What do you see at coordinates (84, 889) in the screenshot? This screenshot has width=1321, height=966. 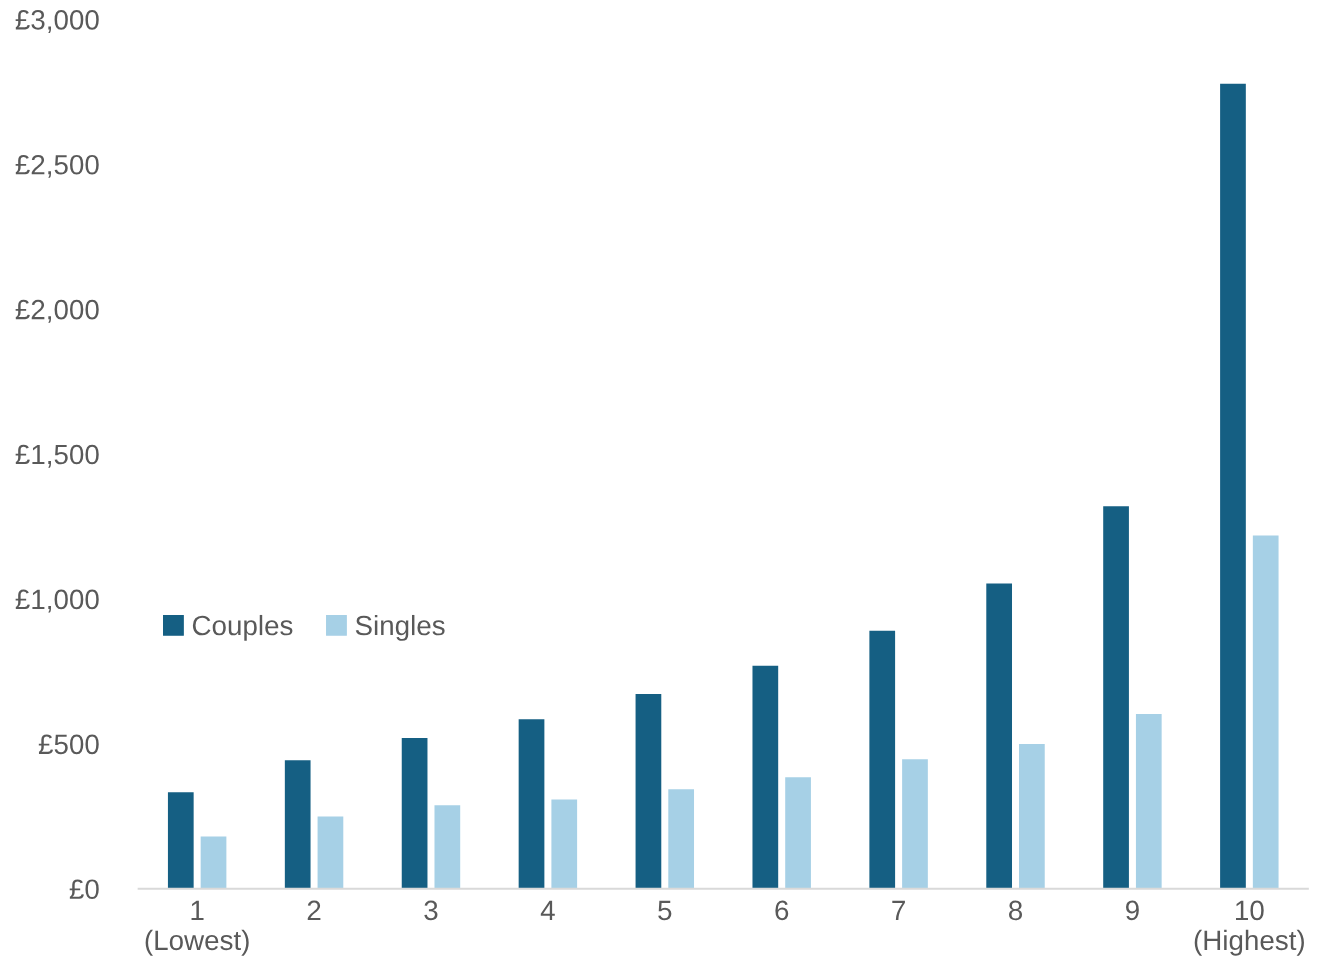 I see `y-tick-label: £0` at bounding box center [84, 889].